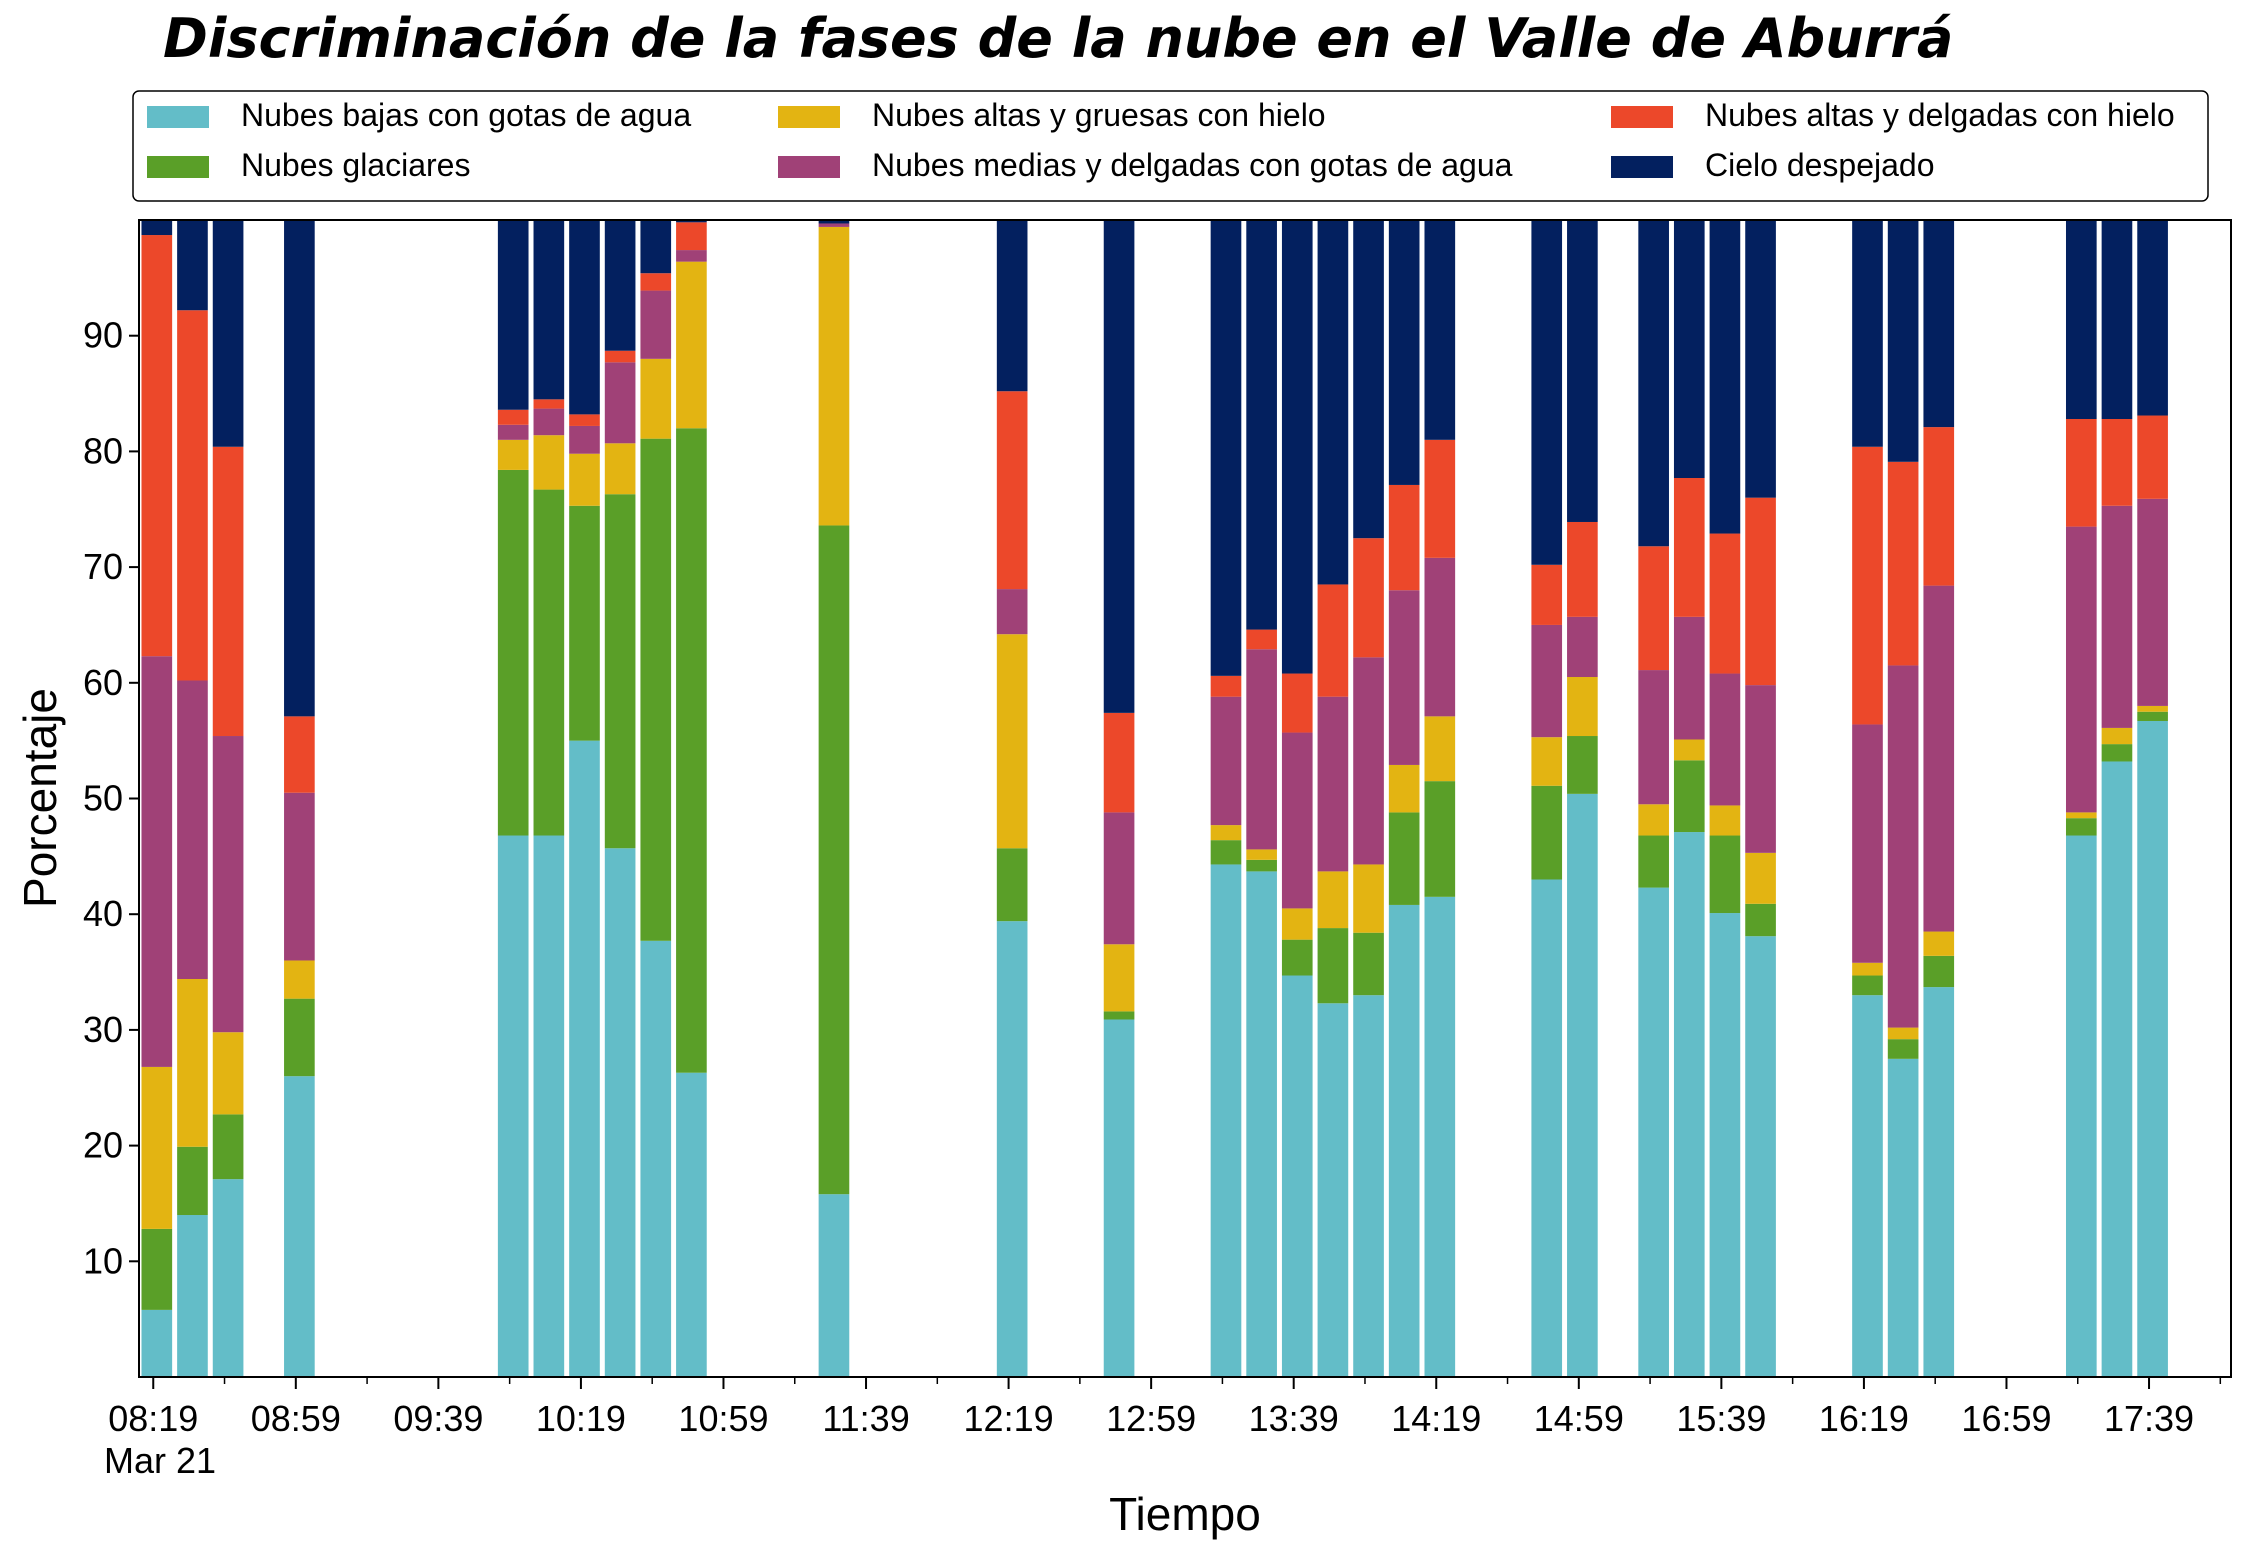 The width and height of the screenshot is (2244, 1559). Describe the element at coordinates (438, 1418) in the screenshot. I see `x-tick-label: 09:39` at that location.